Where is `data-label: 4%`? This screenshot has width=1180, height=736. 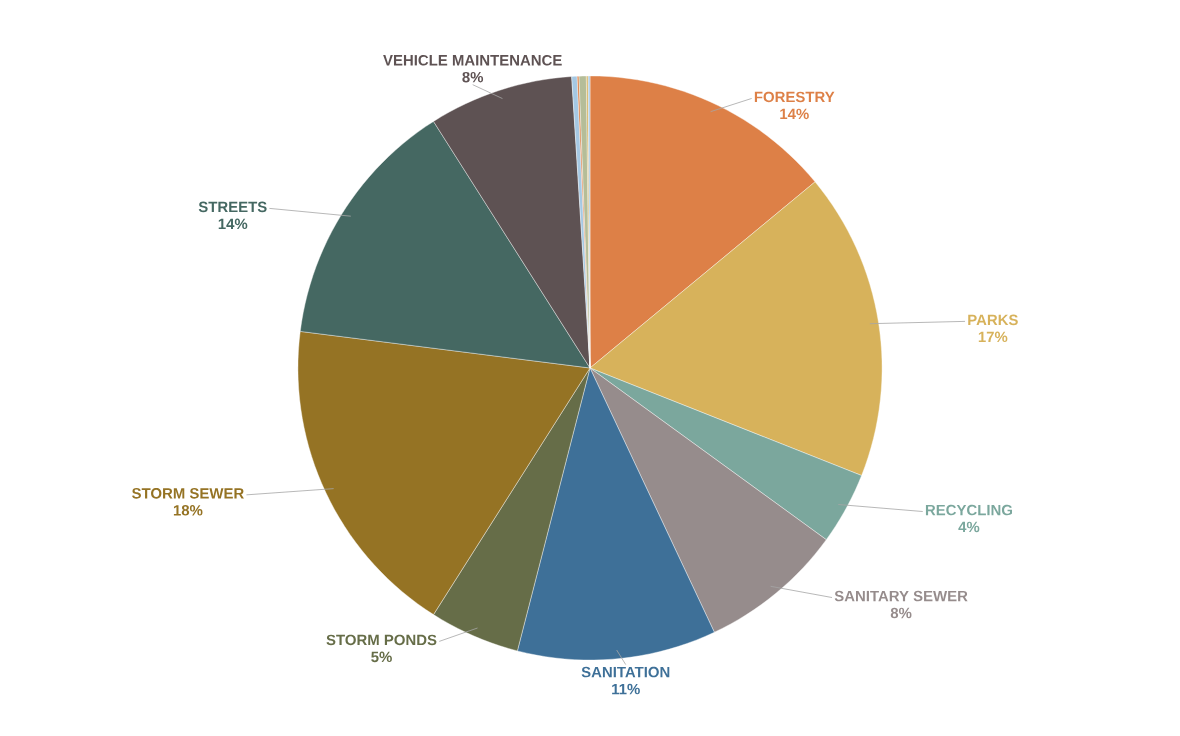 data-label: 4% is located at coordinates (969, 527).